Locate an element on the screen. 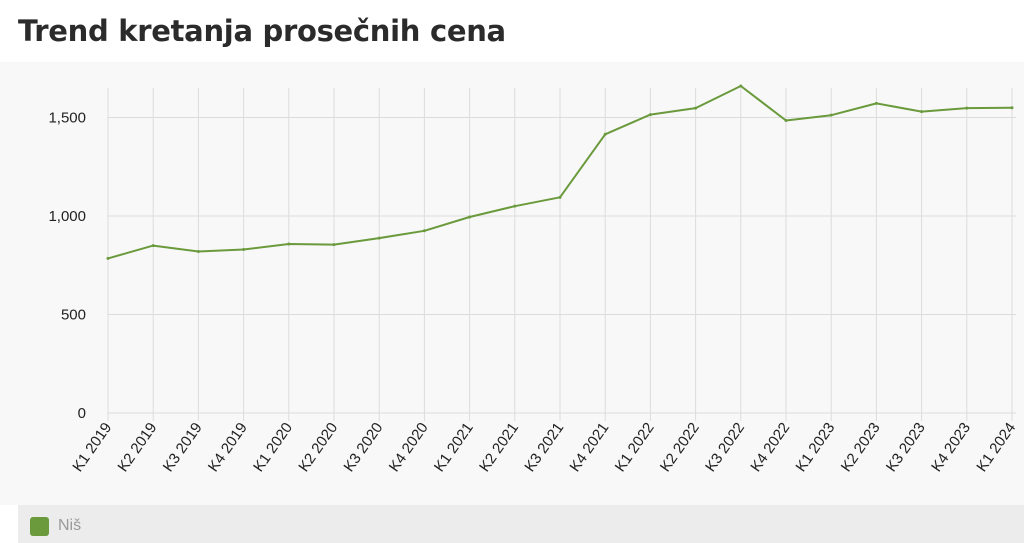  chart-title: Trend kretanja prosečnih cena is located at coordinates (262, 31).